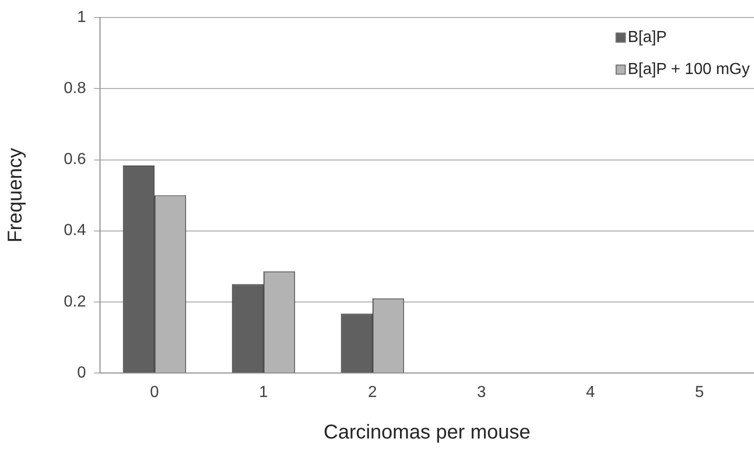 The height and width of the screenshot is (449, 754). I want to click on x-tick-label: 3, so click(481, 393).